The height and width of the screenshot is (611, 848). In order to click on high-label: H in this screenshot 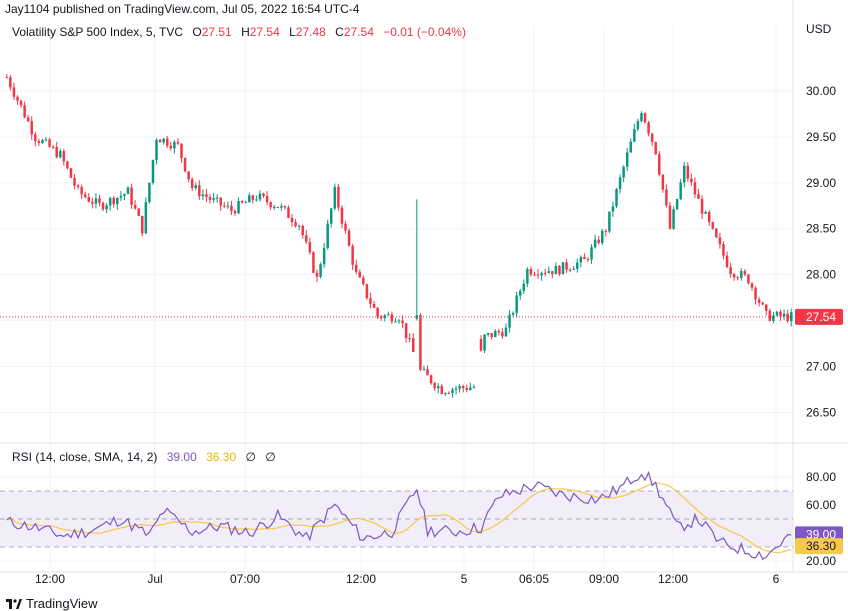, I will do `click(245, 32)`.